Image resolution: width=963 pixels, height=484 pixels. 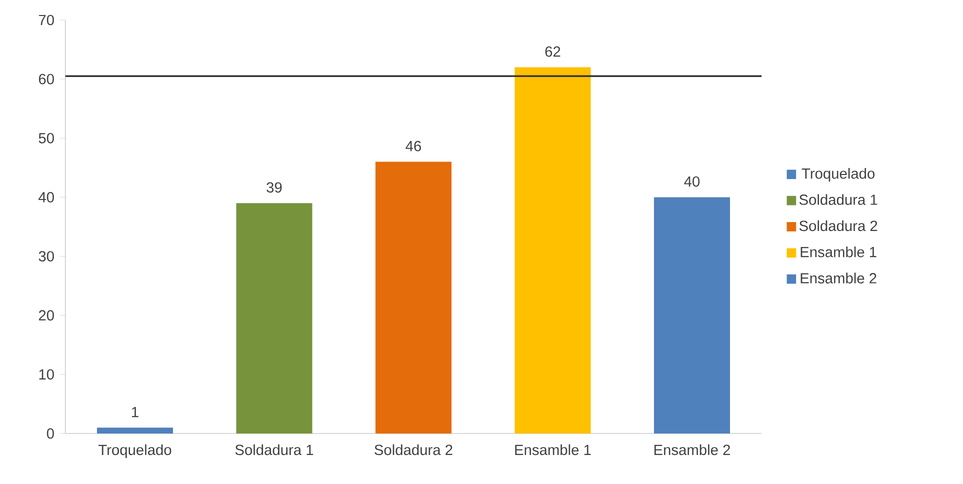 I want to click on data-label: 62, so click(x=552, y=51).